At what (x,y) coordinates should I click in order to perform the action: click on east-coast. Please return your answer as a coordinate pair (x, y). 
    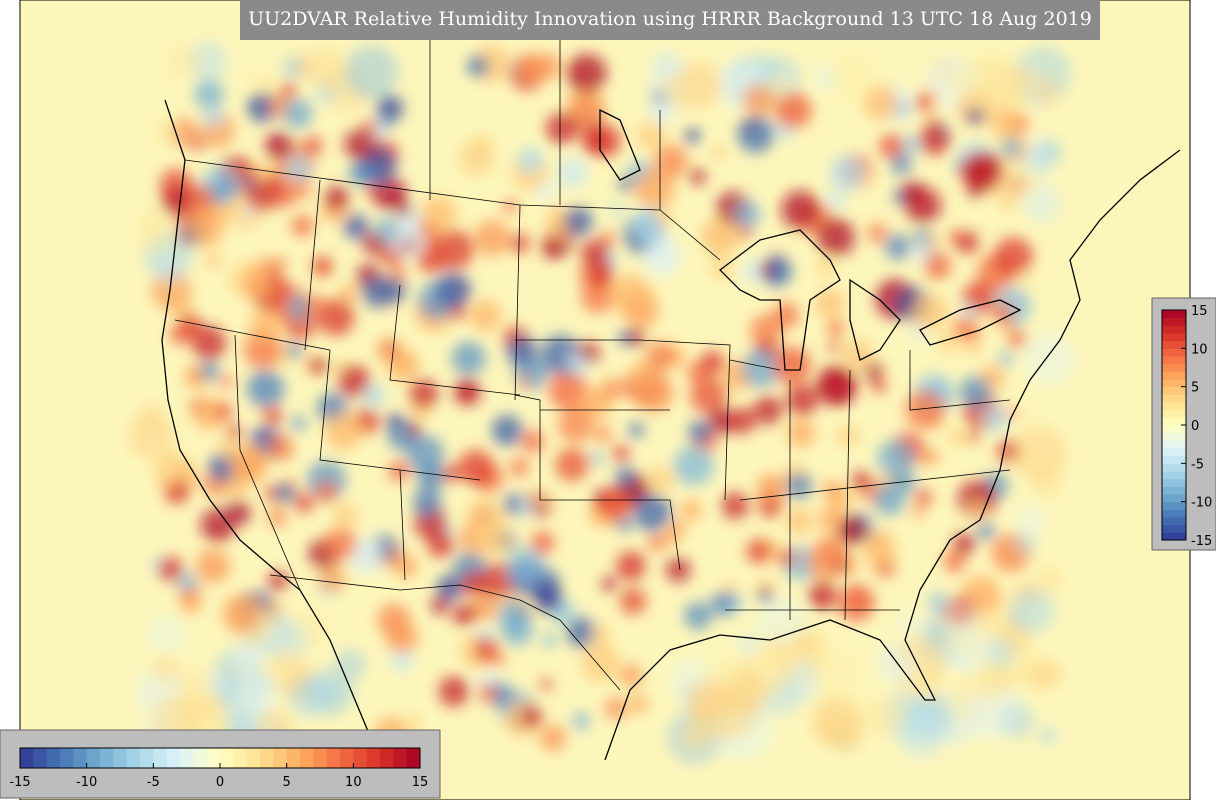
    Looking at the image, I should click on (1095, 285).